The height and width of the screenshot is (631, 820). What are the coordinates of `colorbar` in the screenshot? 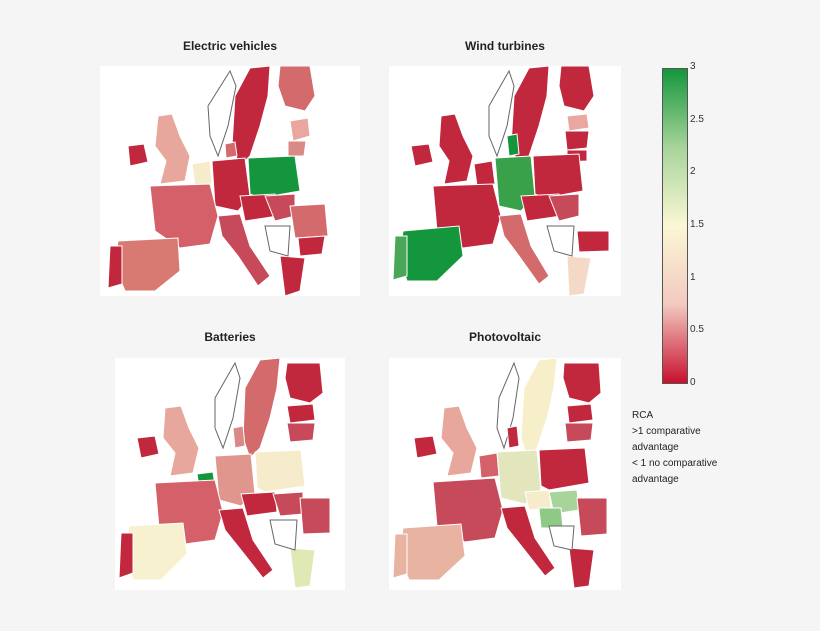 It's located at (675, 226).